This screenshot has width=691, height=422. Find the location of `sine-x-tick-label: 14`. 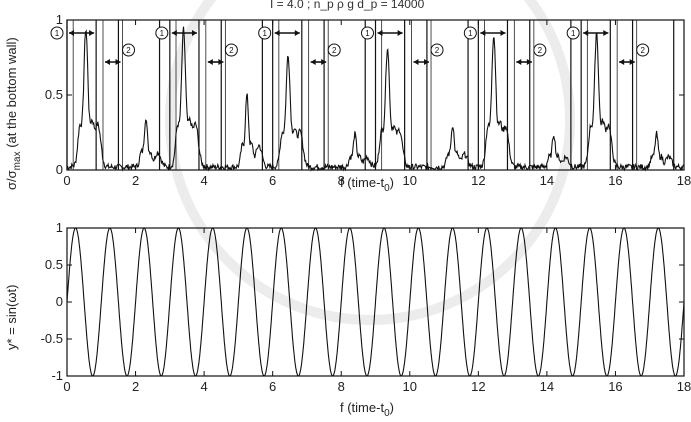

sine-x-tick-label: 14 is located at coordinates (547, 386).